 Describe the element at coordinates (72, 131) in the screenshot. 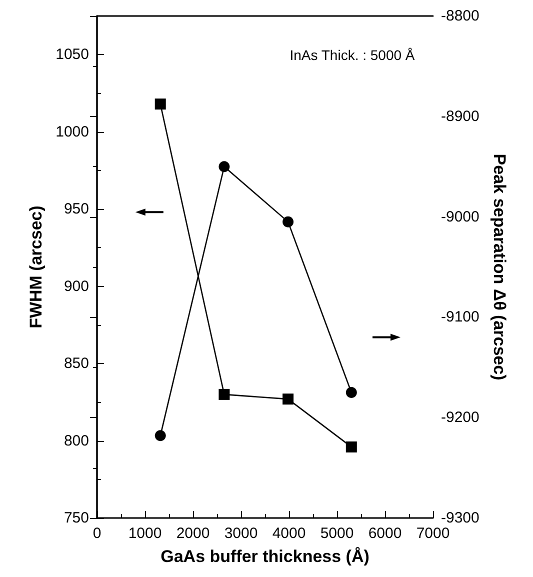

I see `y-tick-label: 1000` at that location.